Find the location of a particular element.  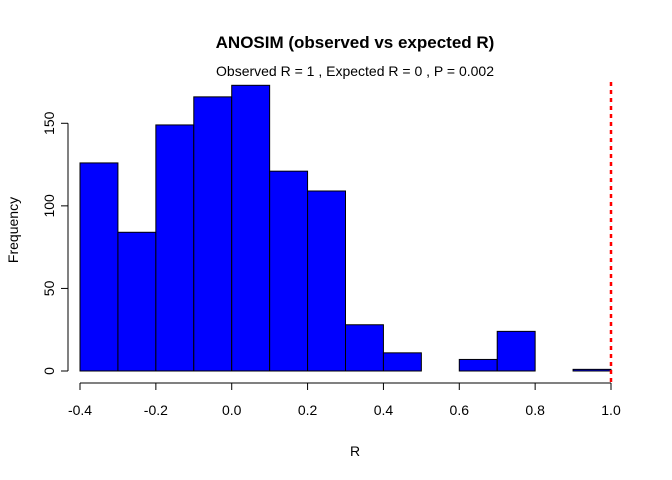

x-tick-label: 0.2 is located at coordinates (308, 410).